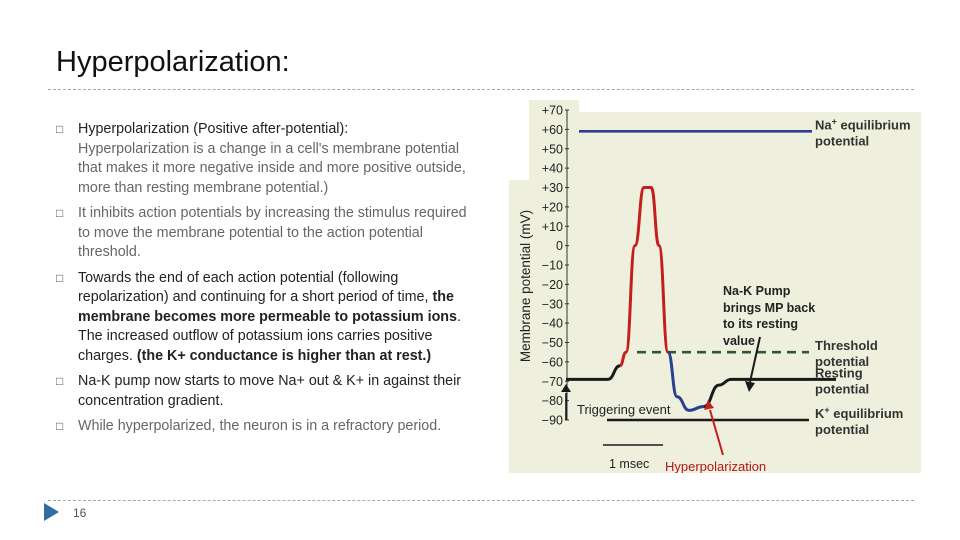  Describe the element at coordinates (593, 372) in the screenshot. I see `trace-resting-segment` at that location.